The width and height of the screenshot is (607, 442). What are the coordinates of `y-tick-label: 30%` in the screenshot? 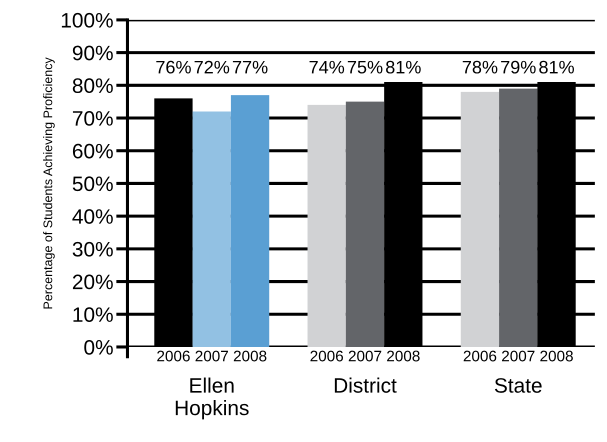 It's located at (92, 249).